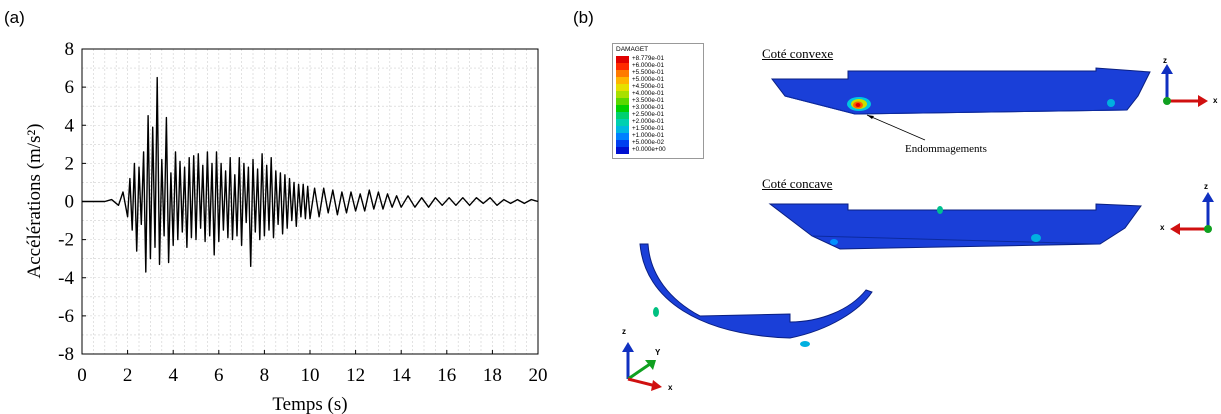 The width and height of the screenshot is (1221, 414). I want to click on y-tick-label: -6, so click(66, 316).